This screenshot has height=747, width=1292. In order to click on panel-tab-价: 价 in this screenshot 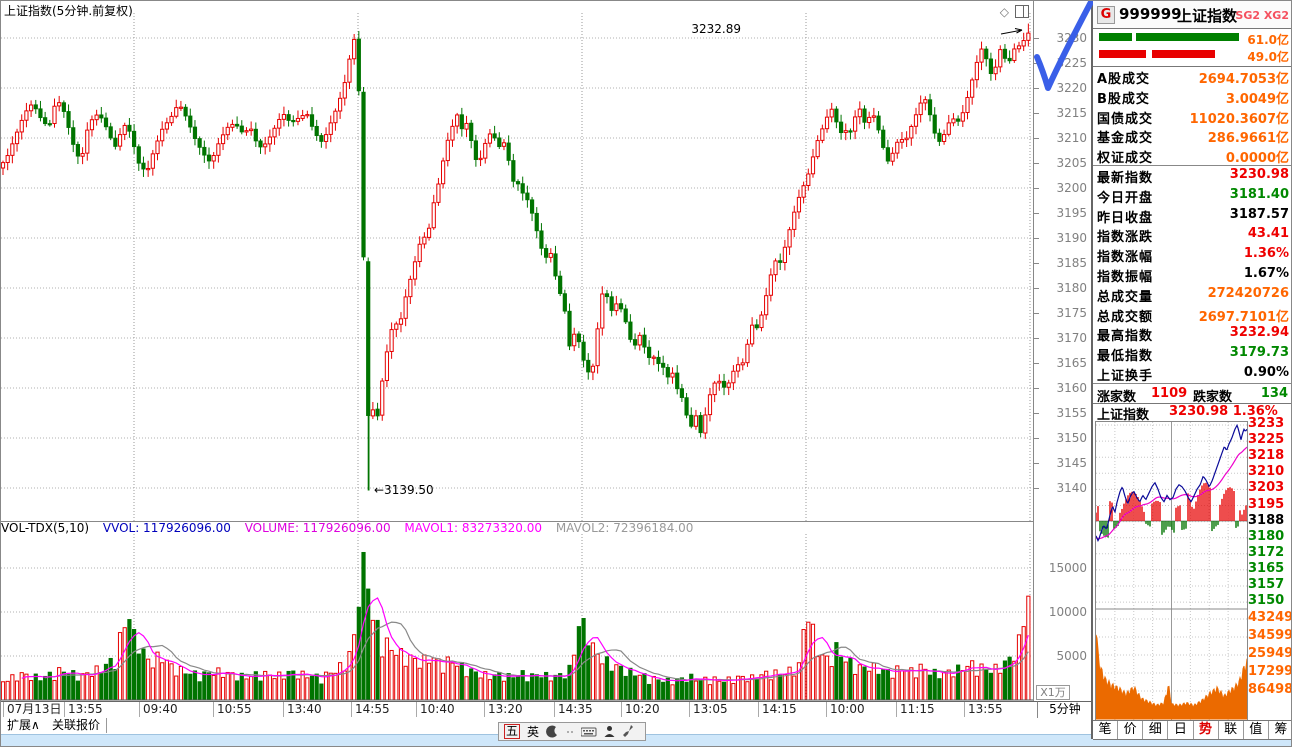, I will do `click(1131, 730)`.